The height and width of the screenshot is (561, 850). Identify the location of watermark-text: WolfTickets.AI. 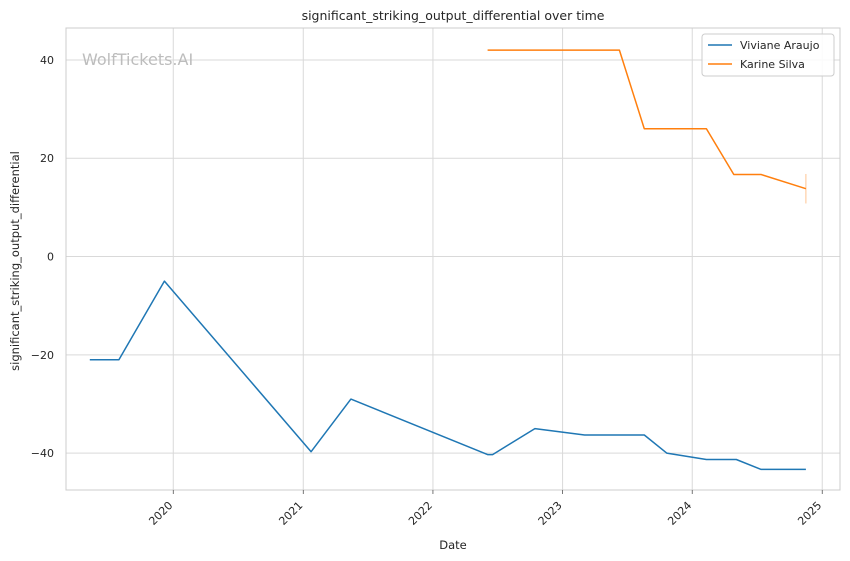
(137, 59).